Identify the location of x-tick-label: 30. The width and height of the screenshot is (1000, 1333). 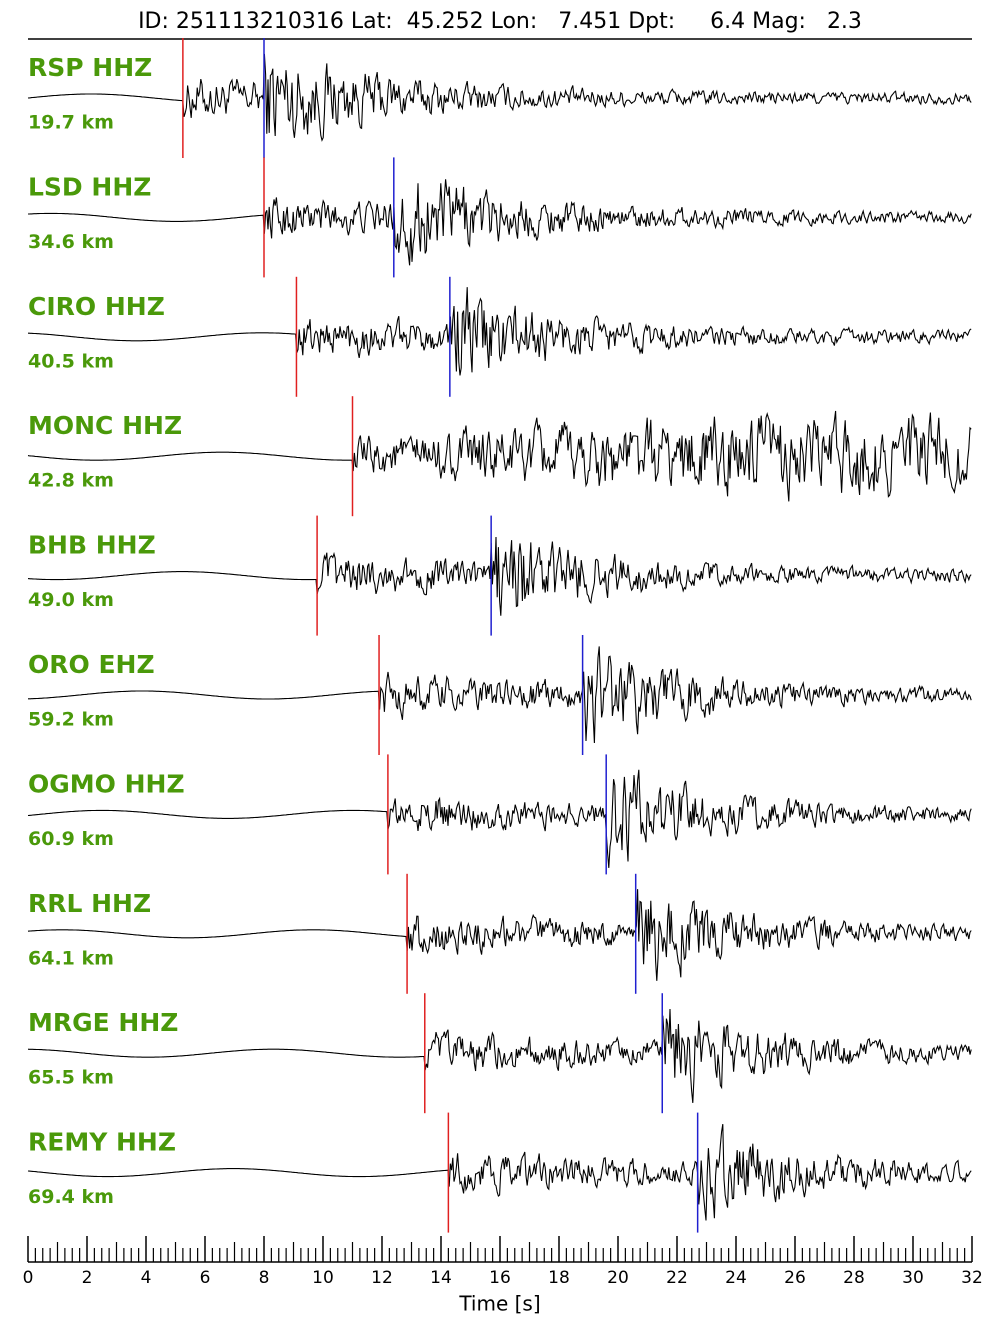
(913, 1278).